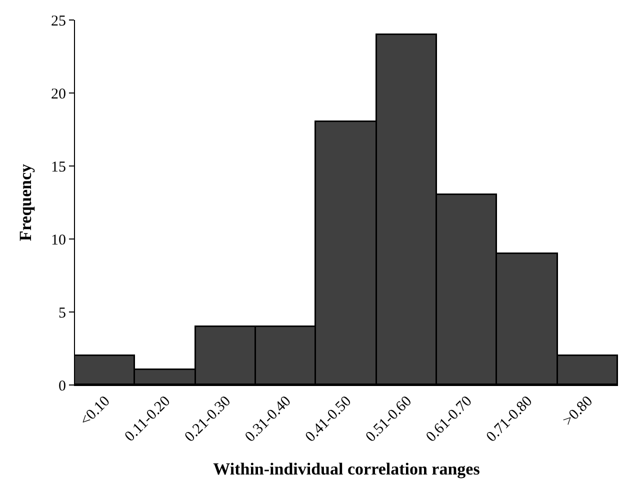  What do you see at coordinates (58, 167) in the screenshot?
I see `y-tick-label: 15` at bounding box center [58, 167].